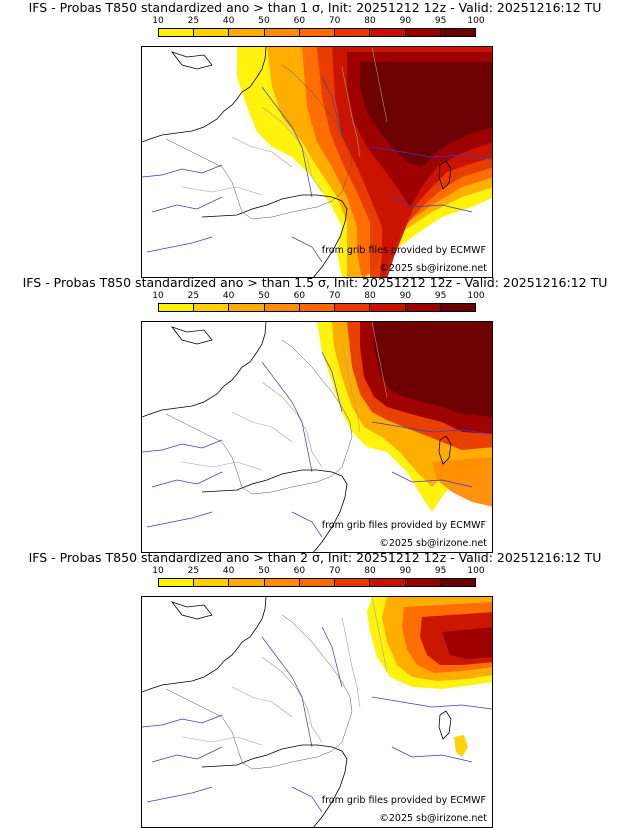 The width and height of the screenshot is (630, 828). Describe the element at coordinates (264, 571) in the screenshot. I see `colorbar-tick-label: 50` at that location.